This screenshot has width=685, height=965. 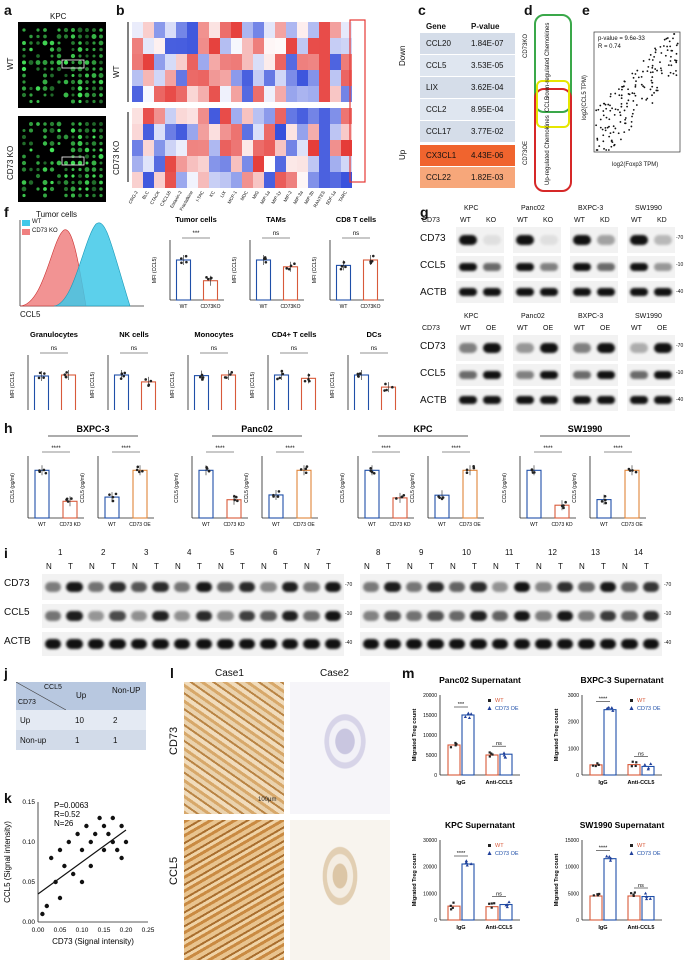 I want to click on pvalue-gene: CCL22, so click(x=438, y=177).